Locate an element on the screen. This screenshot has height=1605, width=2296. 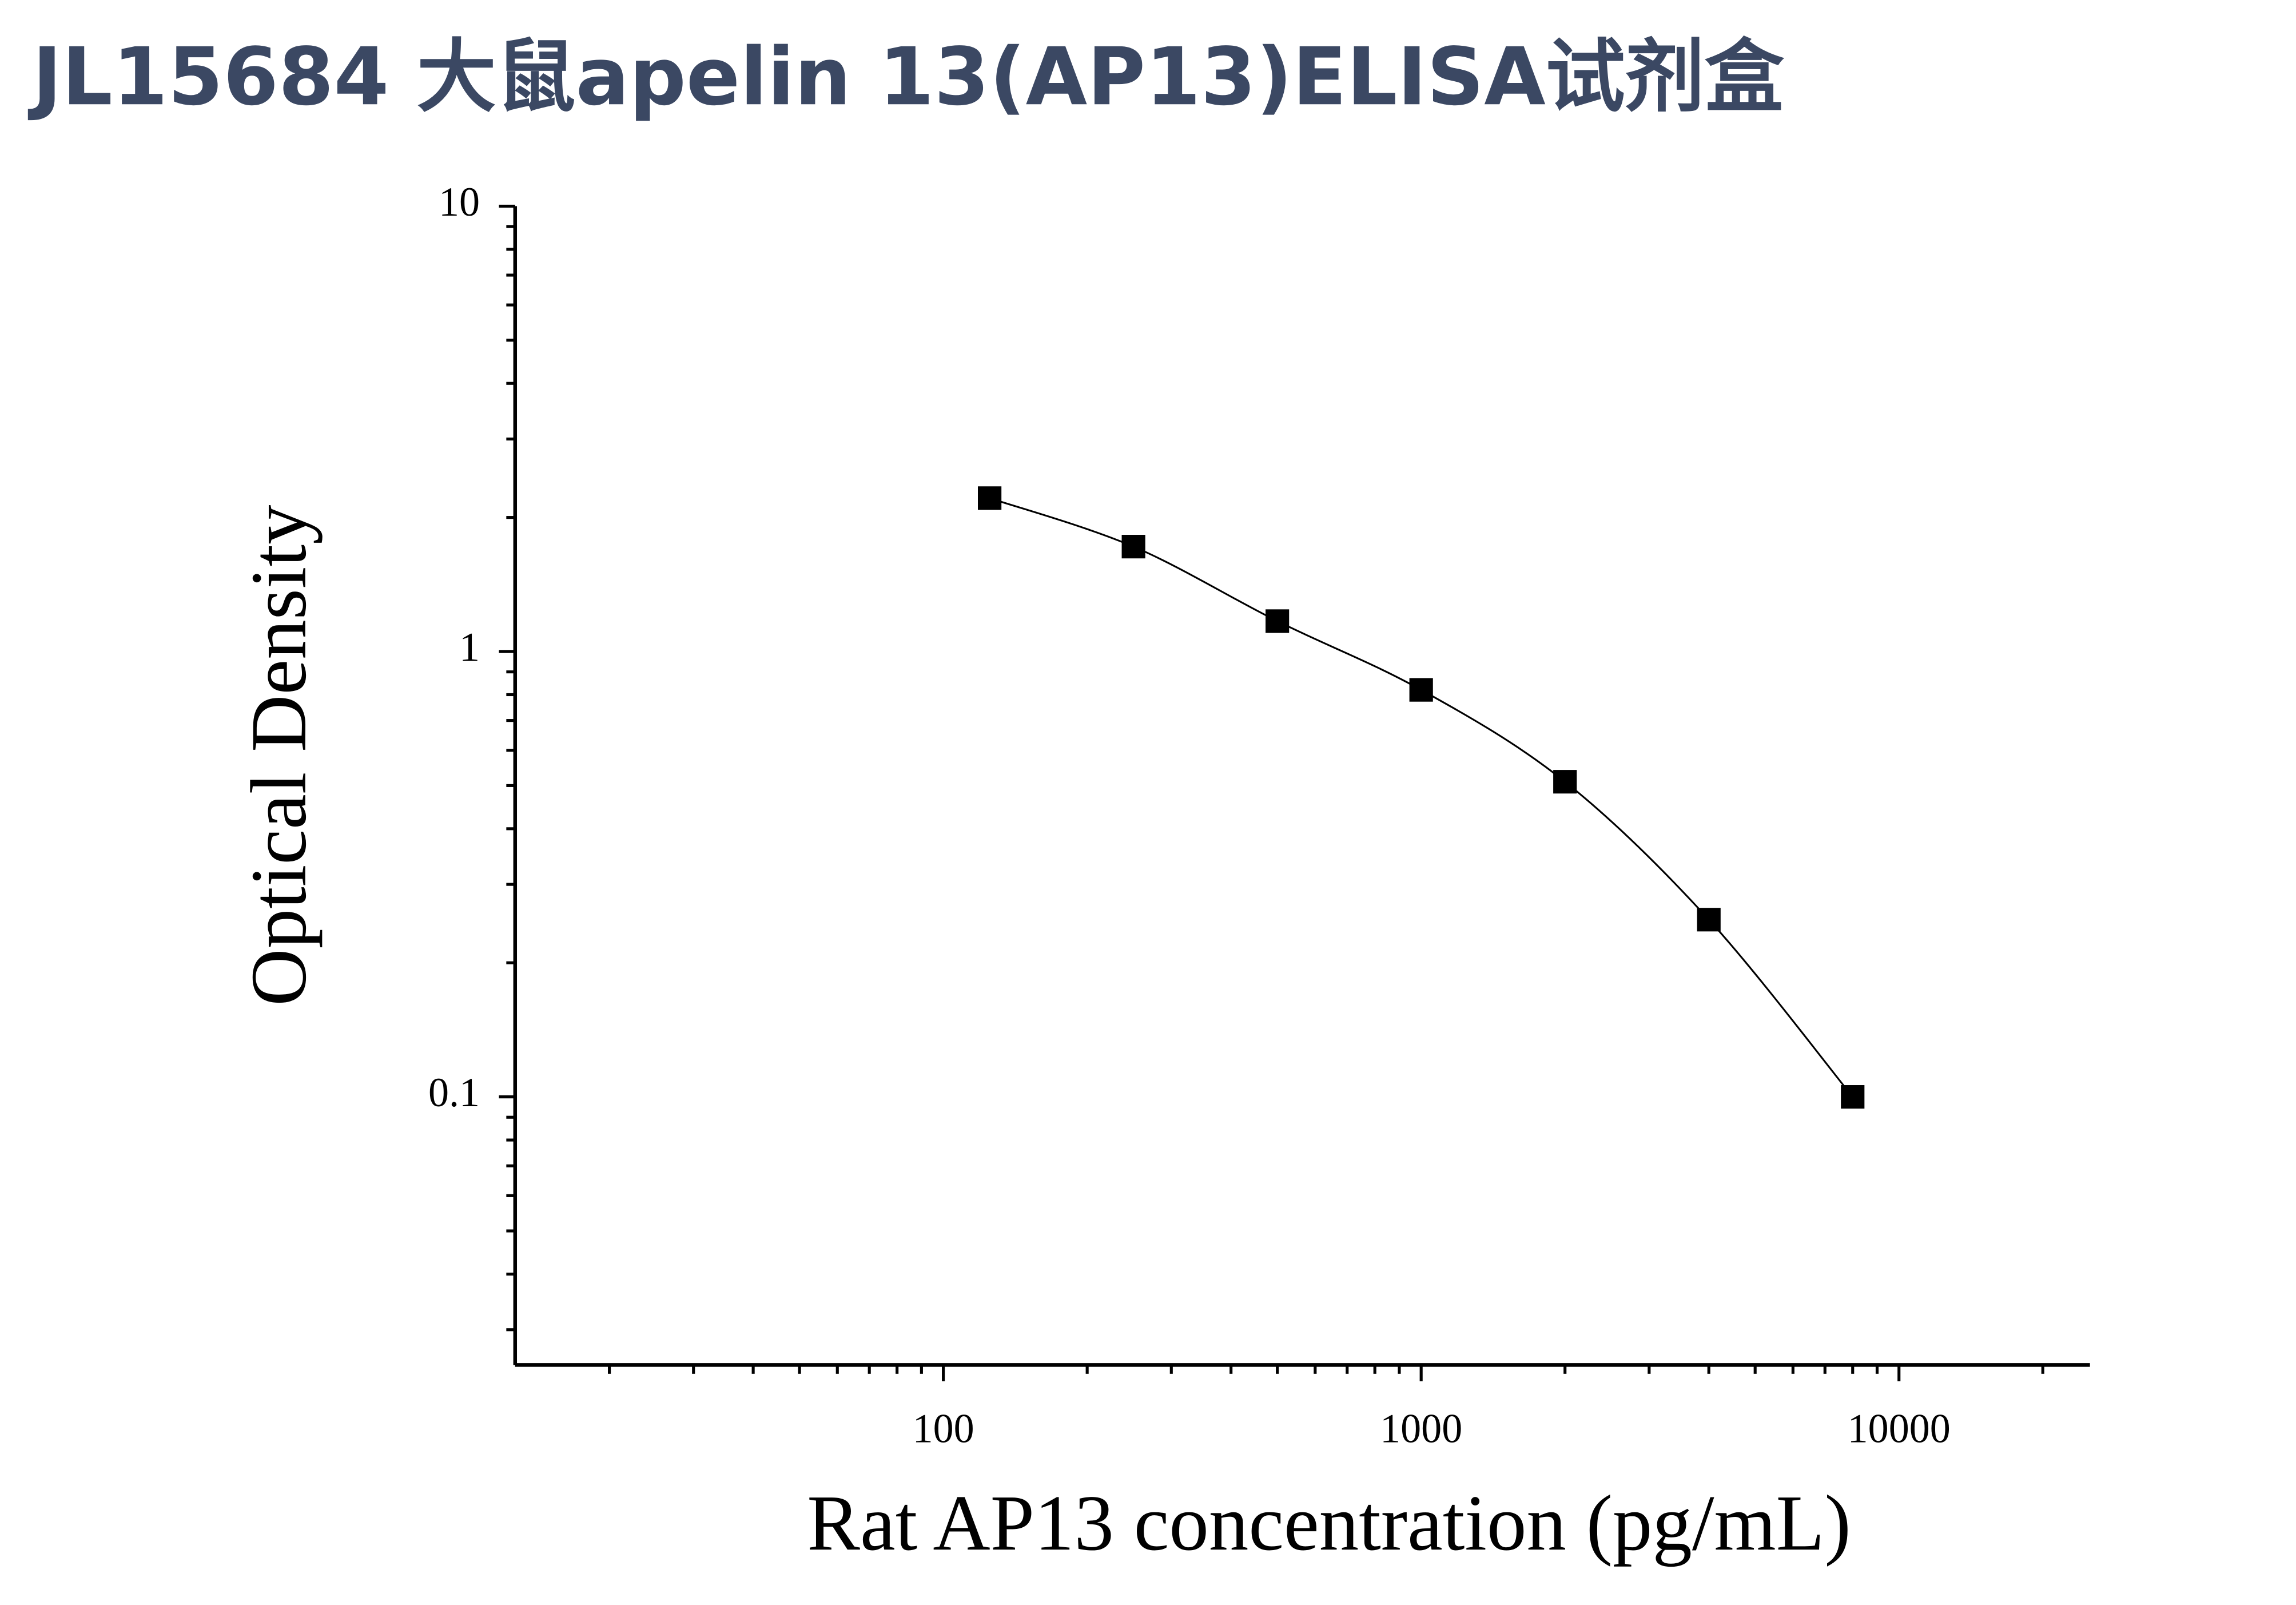
y-tick-label: 10 is located at coordinates (459, 202).